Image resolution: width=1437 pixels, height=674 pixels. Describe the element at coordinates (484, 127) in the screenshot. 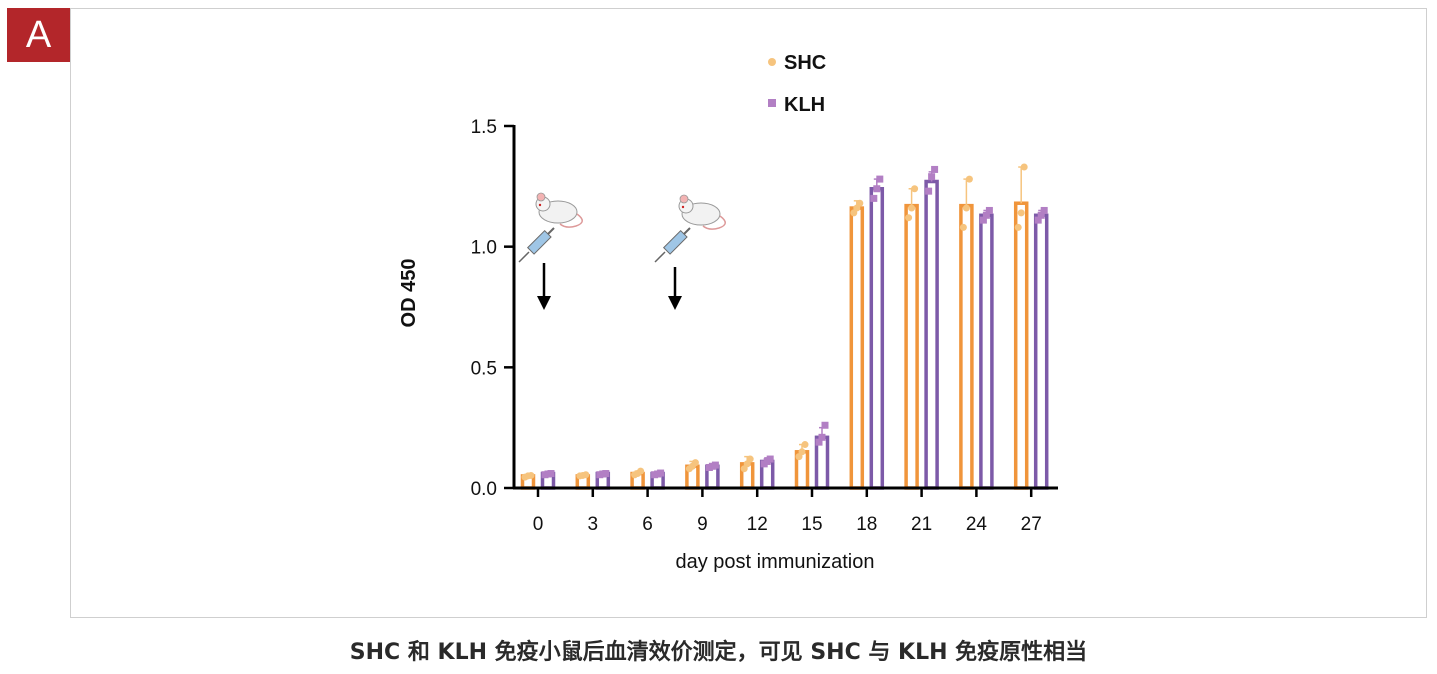

I see `y-tick-label: 1.5` at that location.